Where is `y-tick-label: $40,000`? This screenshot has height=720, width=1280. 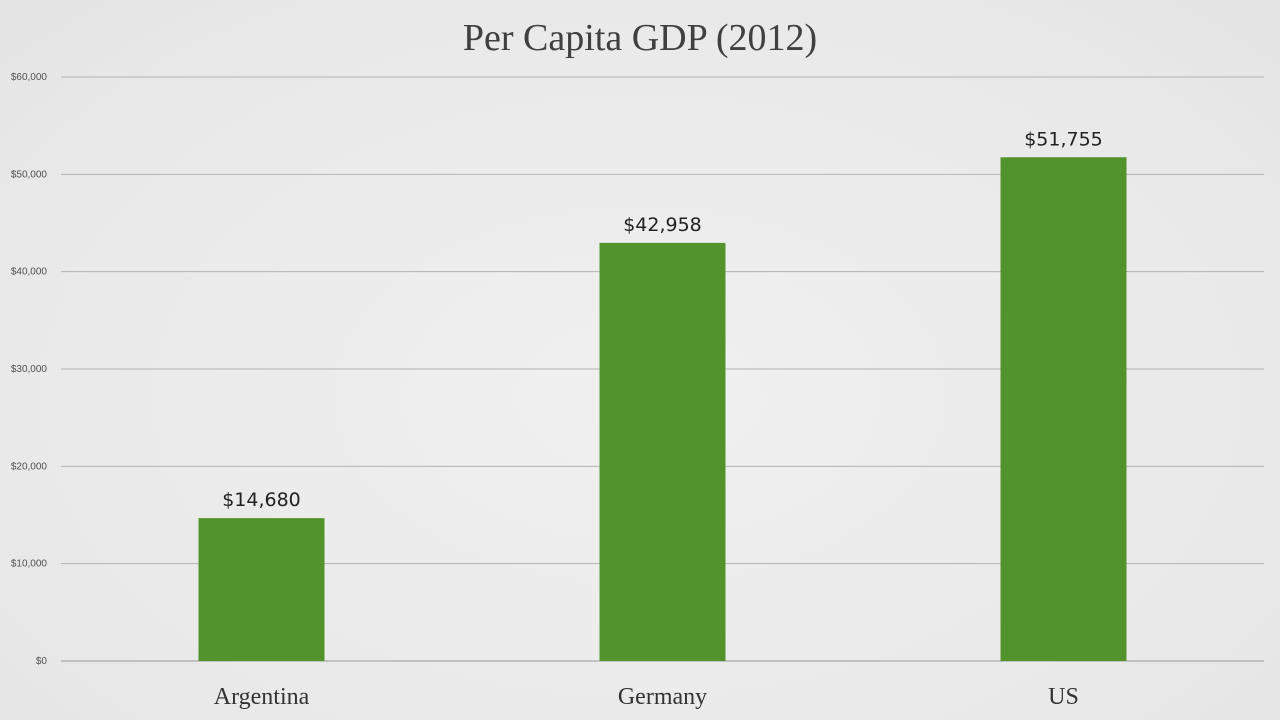
y-tick-label: $40,000 is located at coordinates (29, 272).